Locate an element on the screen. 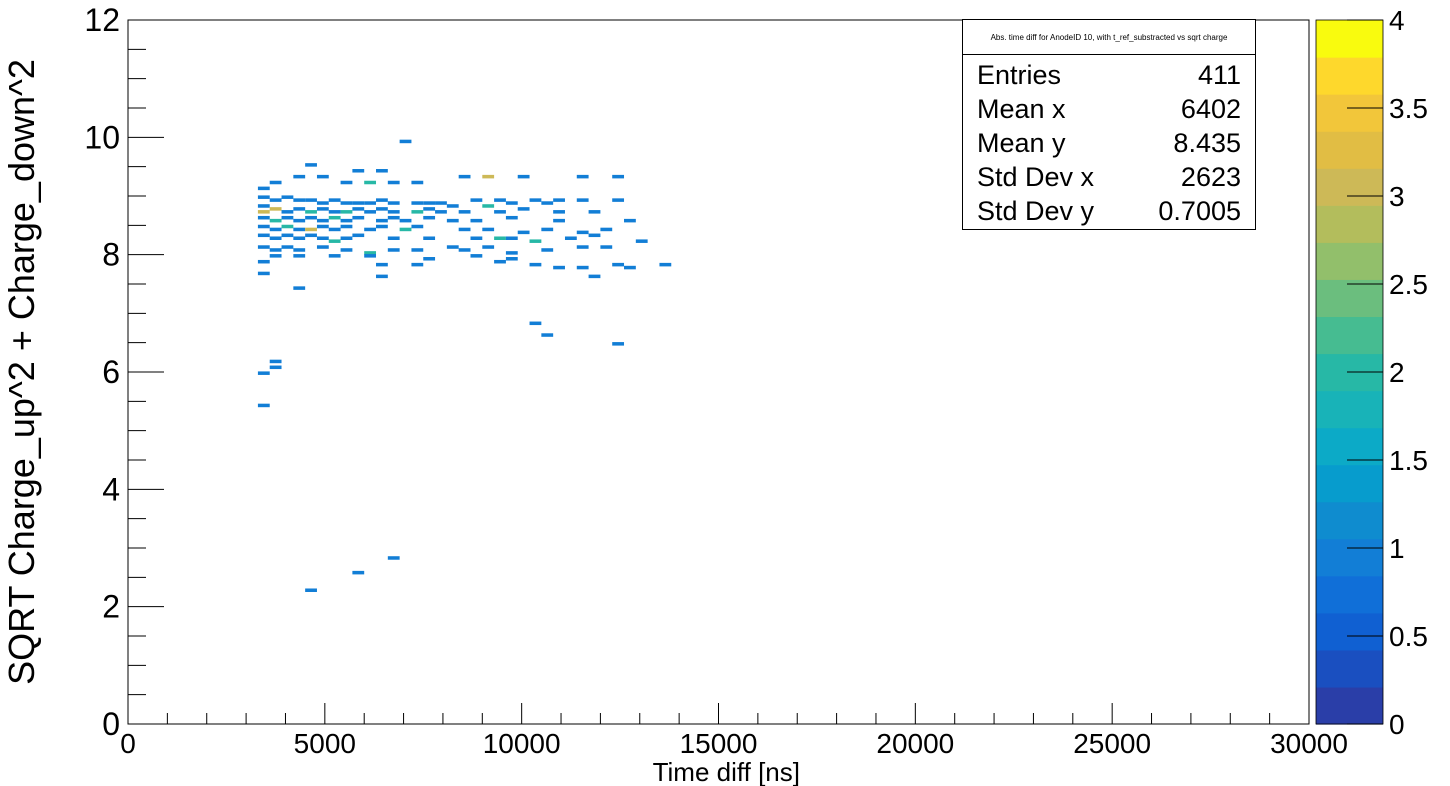  y-tick-label: 0 is located at coordinates (111, 724).